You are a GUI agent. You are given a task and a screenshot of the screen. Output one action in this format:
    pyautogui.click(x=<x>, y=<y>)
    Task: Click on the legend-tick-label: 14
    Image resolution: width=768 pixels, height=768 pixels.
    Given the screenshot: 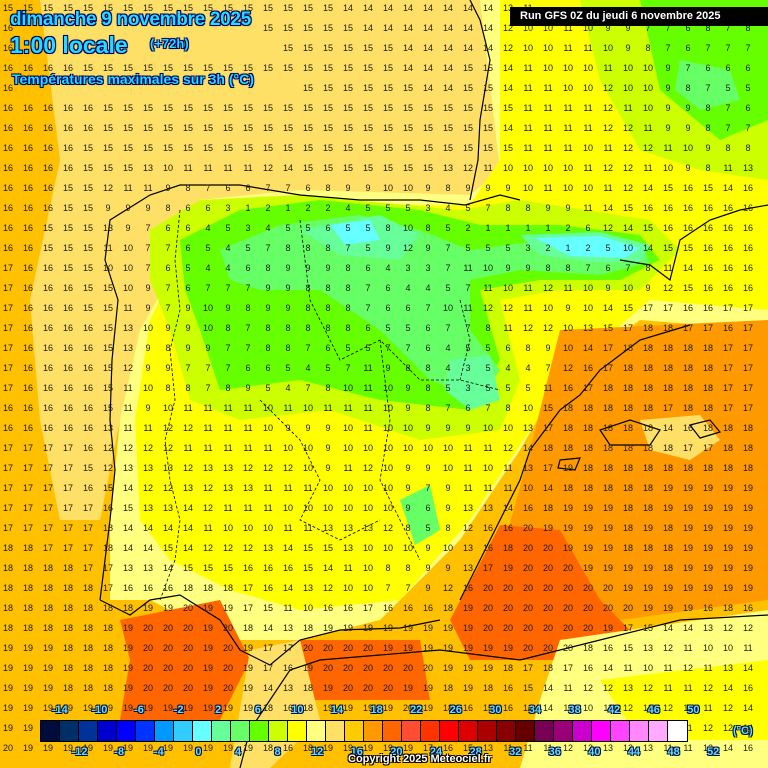 What is the action you would take?
    pyautogui.click(x=337, y=710)
    